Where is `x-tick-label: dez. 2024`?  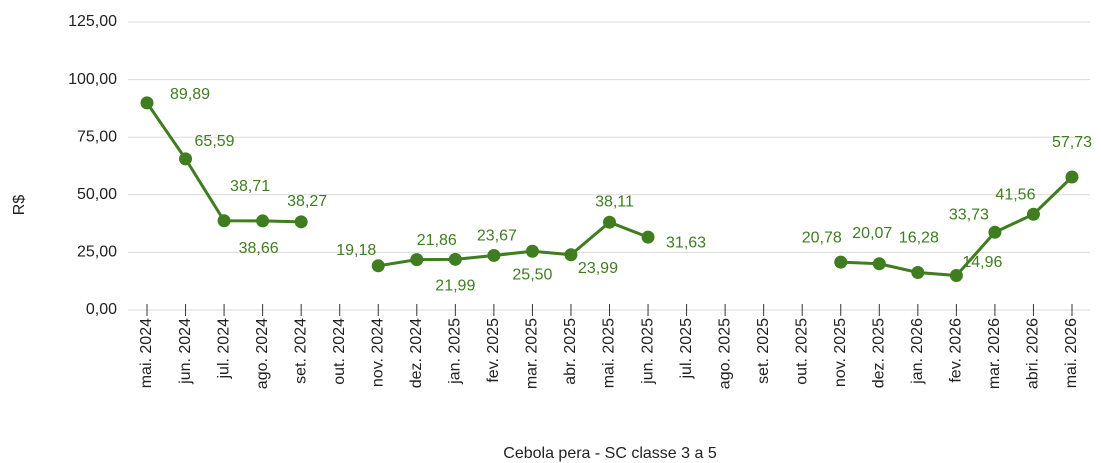 x-tick-label: dez. 2024 is located at coordinates (416, 353).